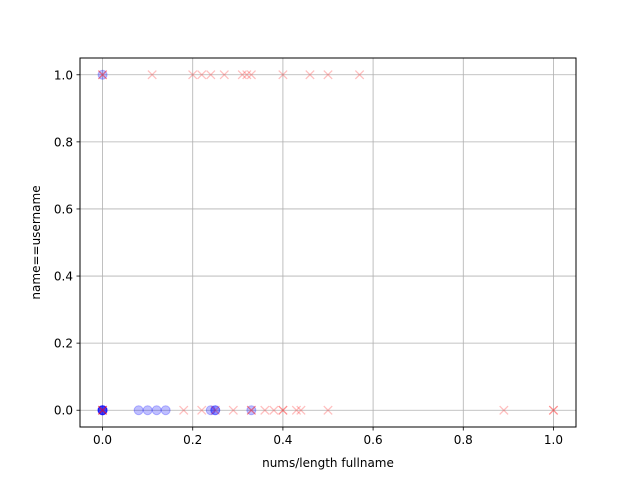 This screenshot has width=640, height=480. Describe the element at coordinates (102, 440) in the screenshot. I see `x-tick-label: 0.0` at that location.